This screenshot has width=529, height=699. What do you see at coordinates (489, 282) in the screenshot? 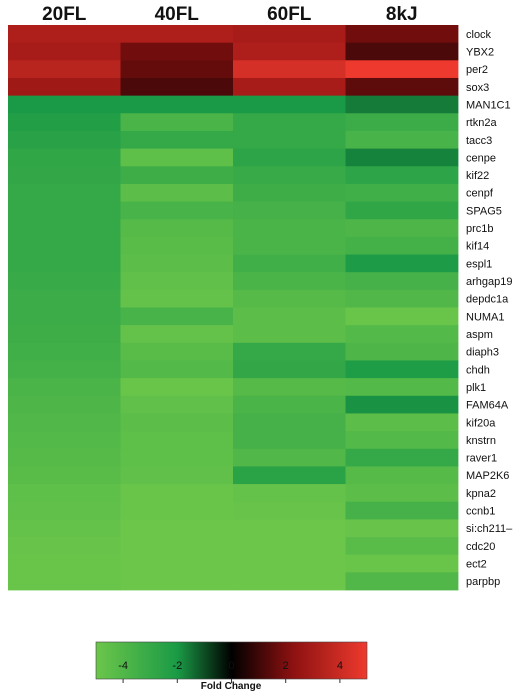
I see `row-label: arhgap19` at bounding box center [489, 282].